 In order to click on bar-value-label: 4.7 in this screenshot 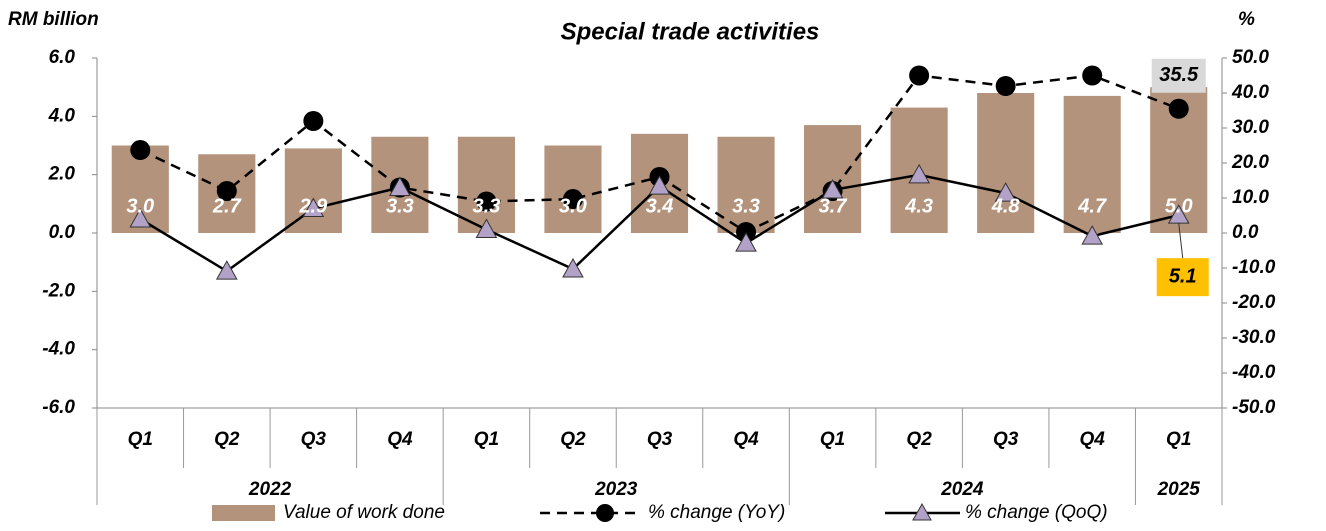, I will do `click(1092, 206)`.